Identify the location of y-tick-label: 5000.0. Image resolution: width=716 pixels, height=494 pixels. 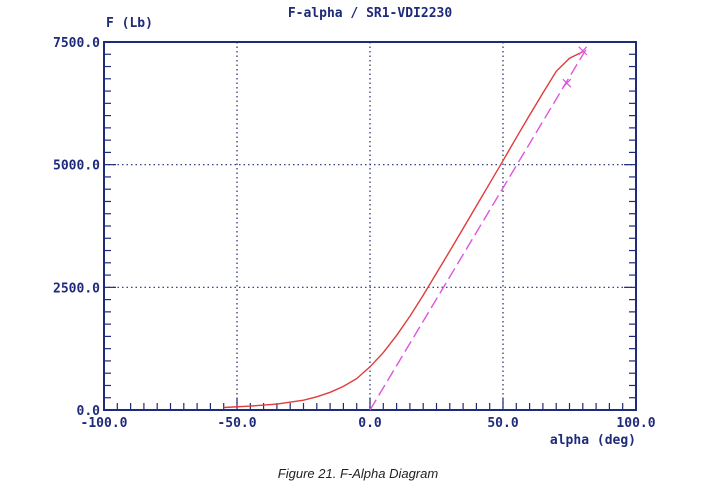
(76, 166).